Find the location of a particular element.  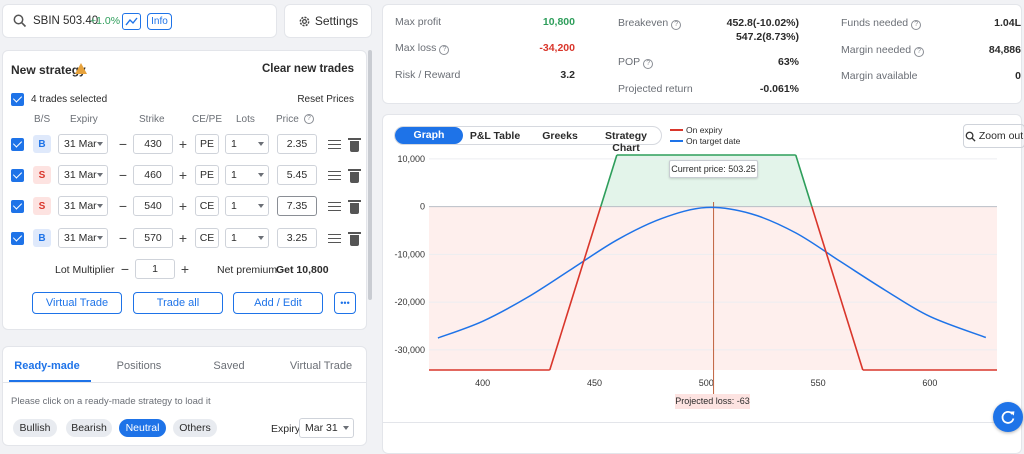

x-tick-label: 600 is located at coordinates (929, 383).